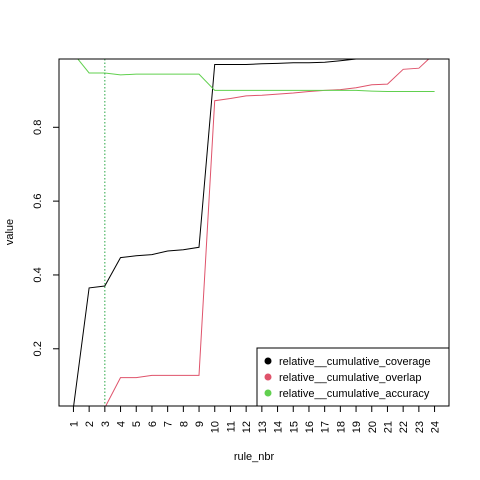 The image size is (480, 480). What do you see at coordinates (355, 362) in the screenshot?
I see `legend-label: relative__cumulative_coverage` at bounding box center [355, 362].